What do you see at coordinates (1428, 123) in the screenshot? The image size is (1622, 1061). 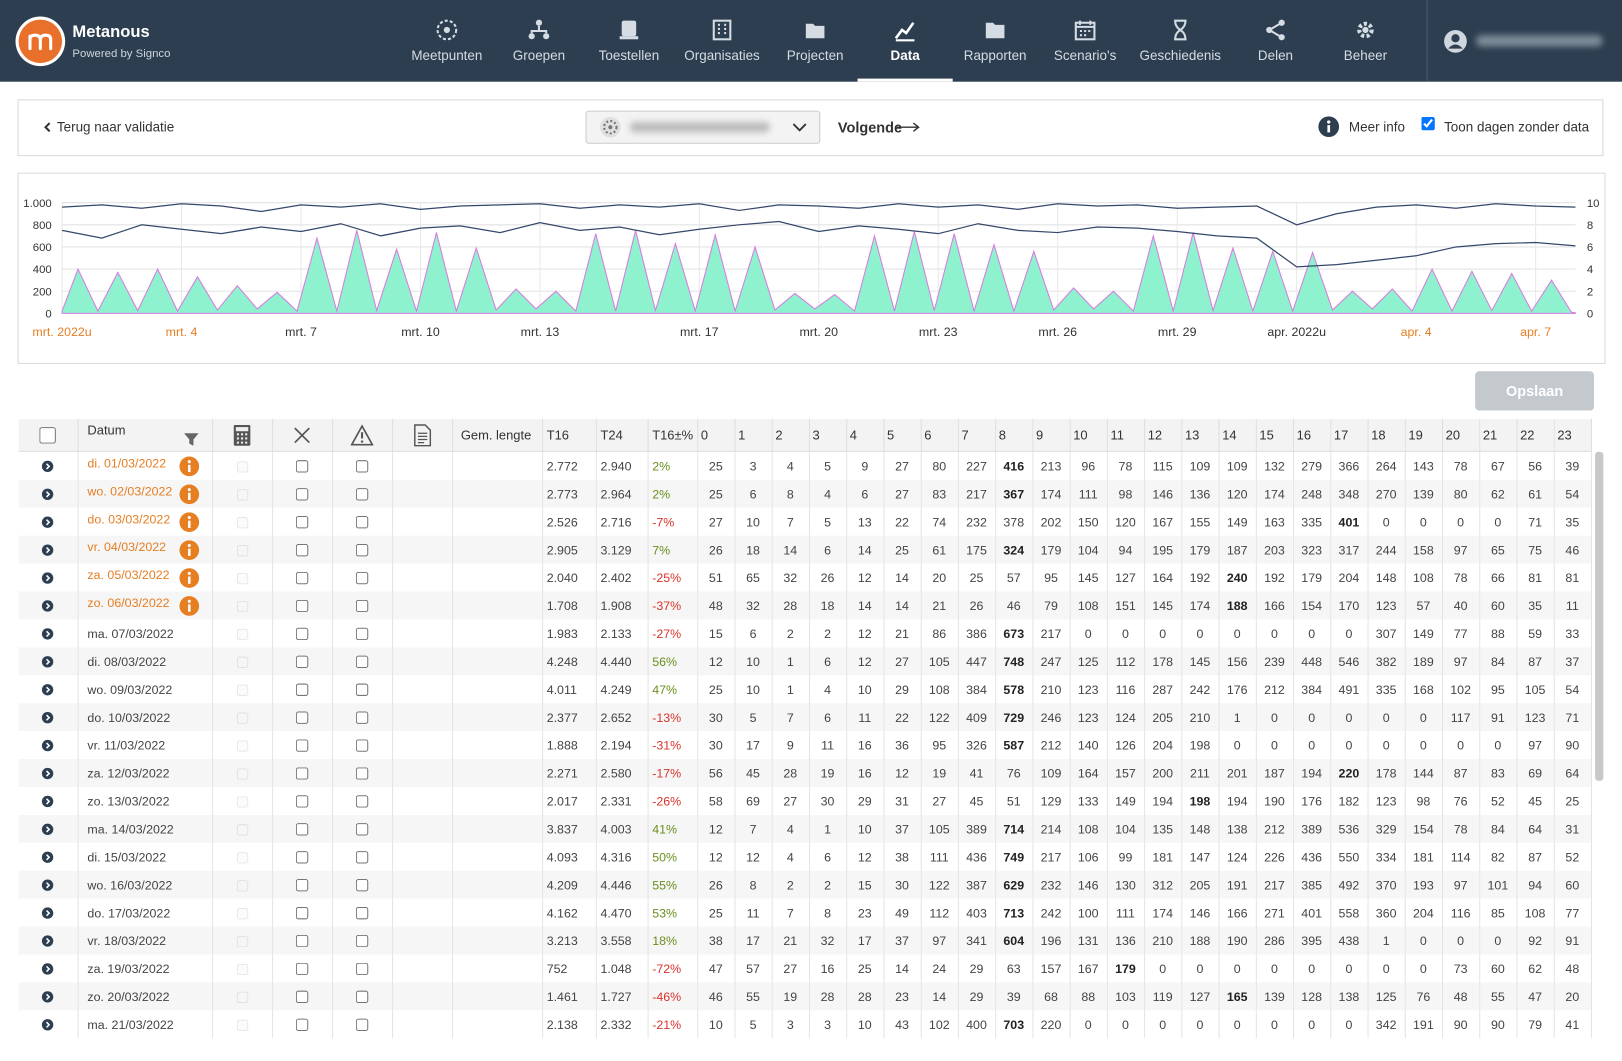 I see `show-empty-checkbox` at bounding box center [1428, 123].